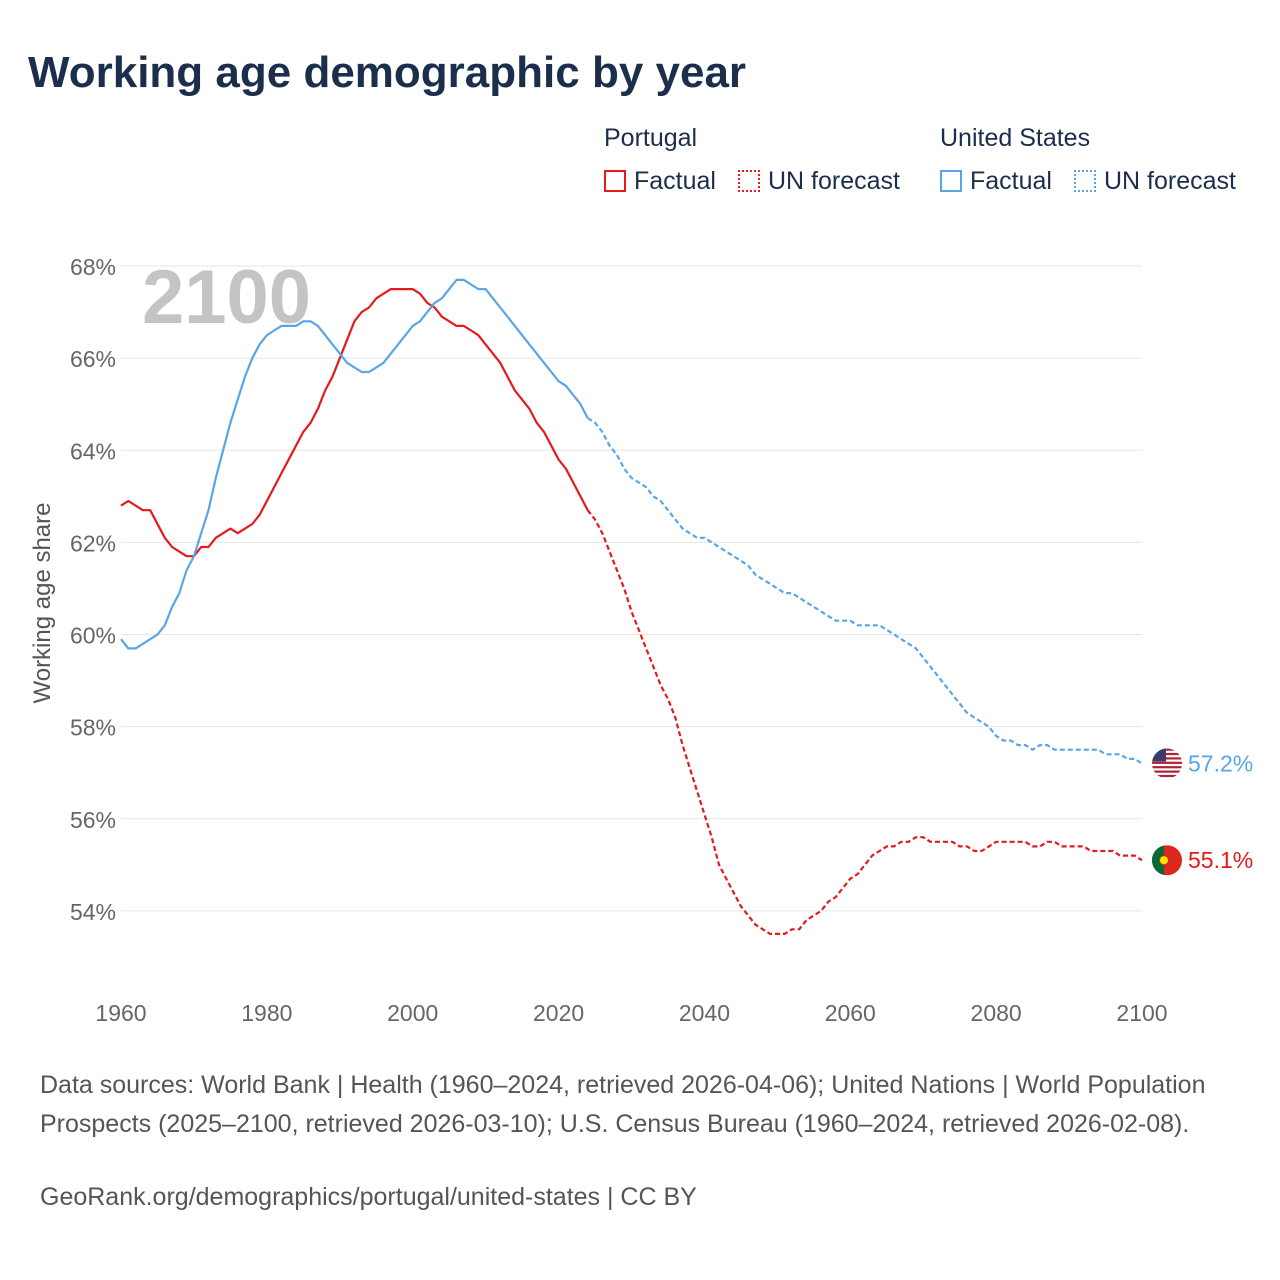 This screenshot has width=1280, height=1280. I want to click on portugal-end-label: 55.1%, so click(1220, 860).